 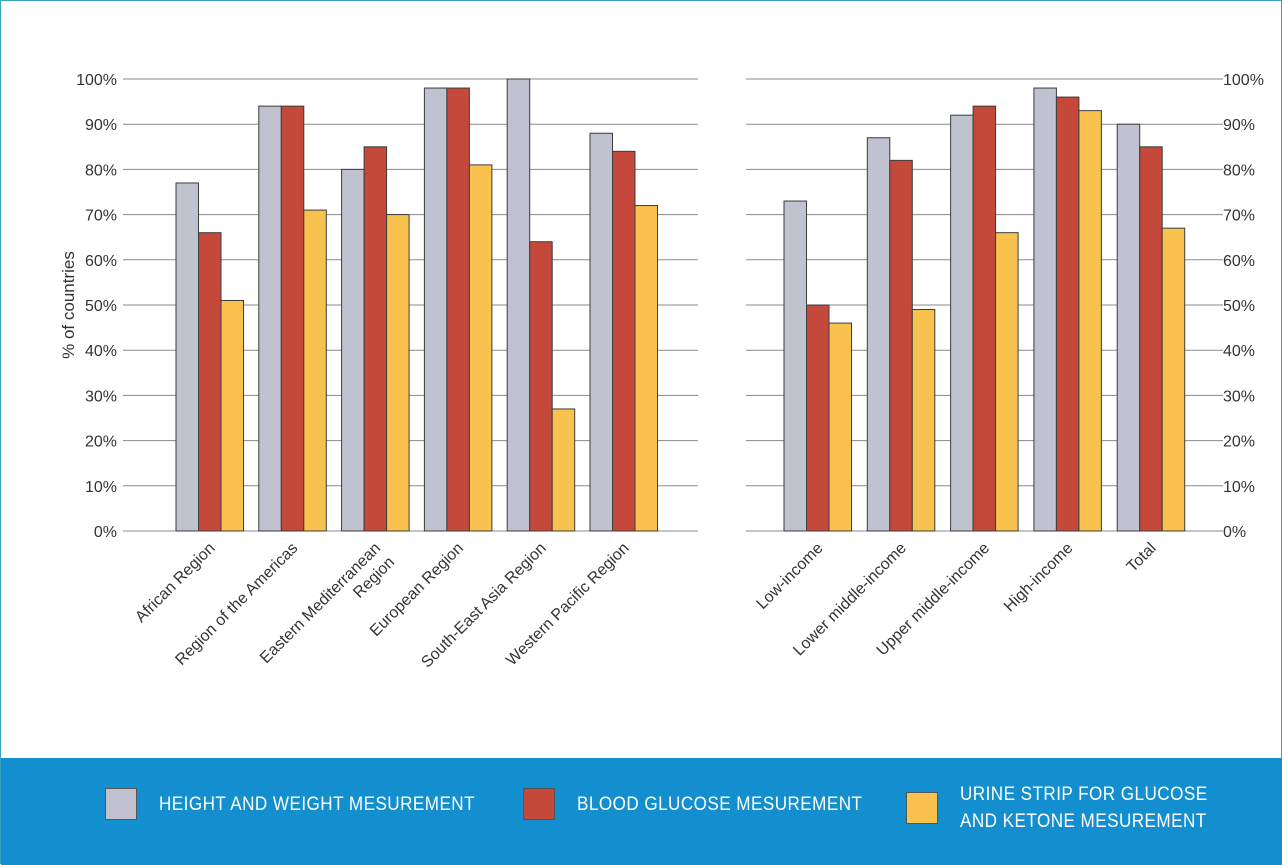 What do you see at coordinates (1083, 821) in the screenshot?
I see `legend-label-line: and ketone mesurement` at bounding box center [1083, 821].